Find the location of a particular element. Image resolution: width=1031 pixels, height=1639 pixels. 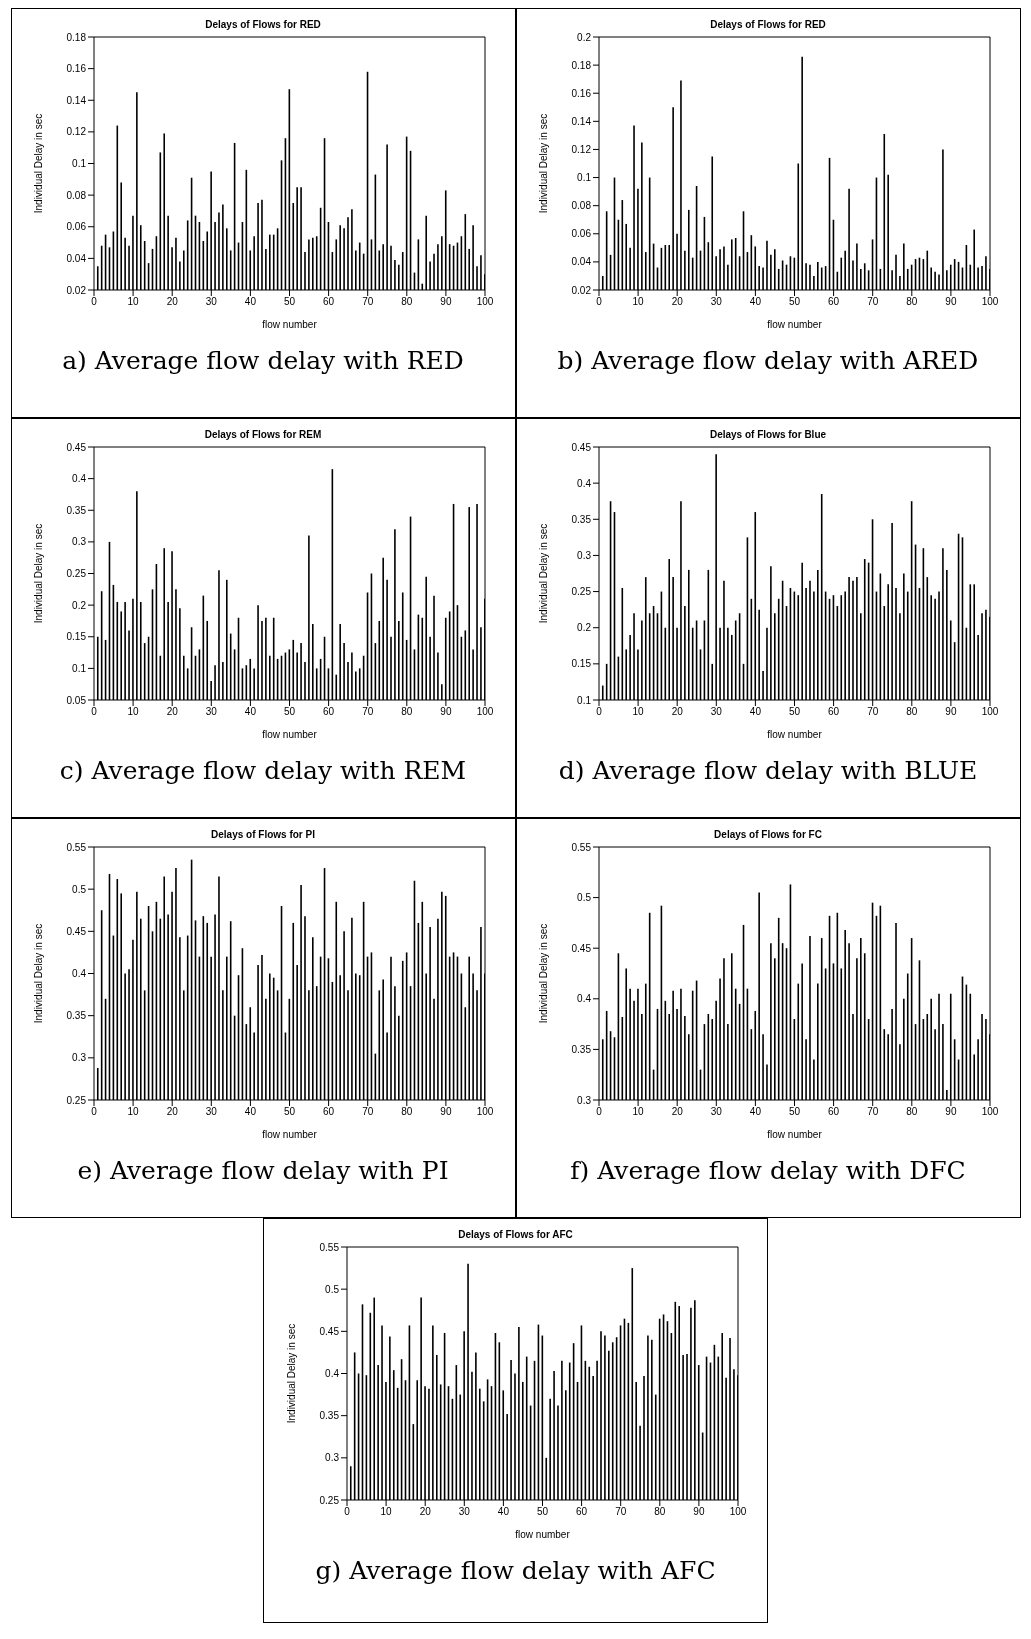

y-tick-label: 0.15 is located at coordinates (76, 637).